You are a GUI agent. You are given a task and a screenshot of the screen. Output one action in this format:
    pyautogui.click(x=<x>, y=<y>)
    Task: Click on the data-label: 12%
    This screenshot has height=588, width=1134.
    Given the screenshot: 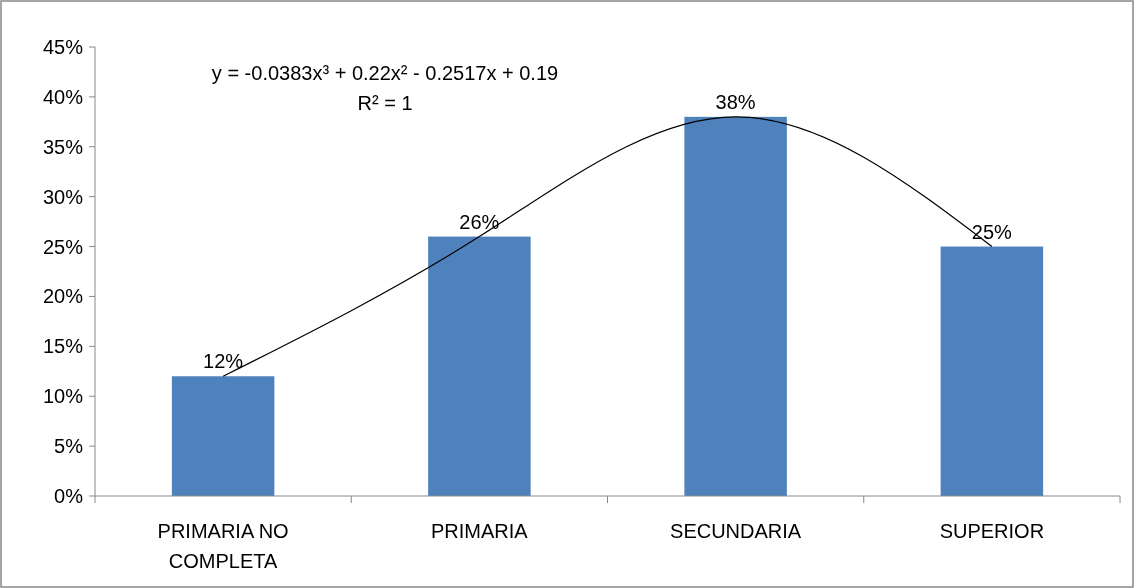 What is the action you would take?
    pyautogui.click(x=223, y=361)
    